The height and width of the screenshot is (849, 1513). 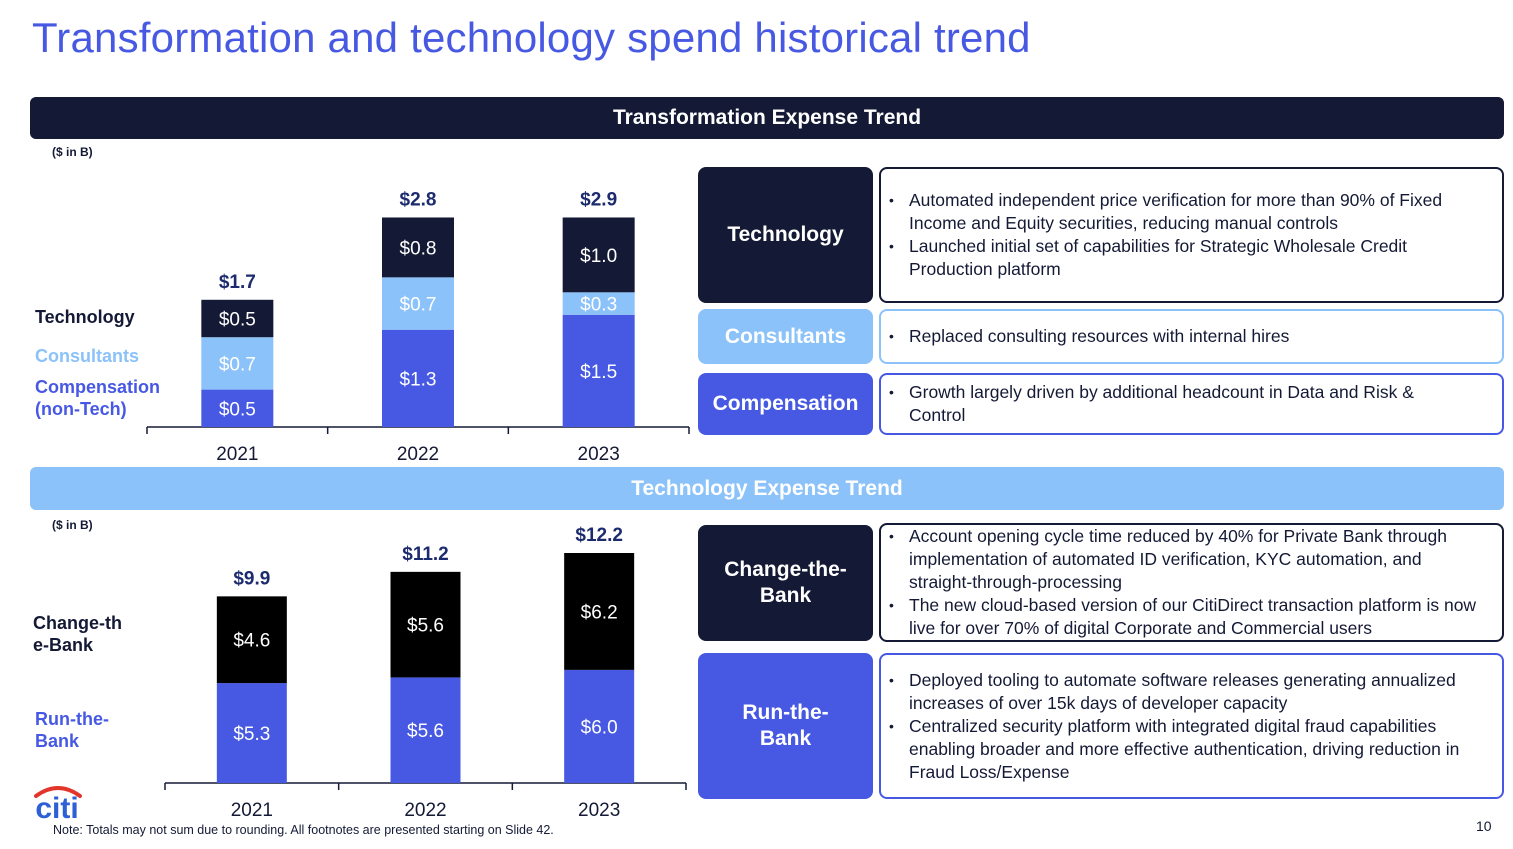 What do you see at coordinates (418, 199) in the screenshot?
I see `total-label: $2.8` at bounding box center [418, 199].